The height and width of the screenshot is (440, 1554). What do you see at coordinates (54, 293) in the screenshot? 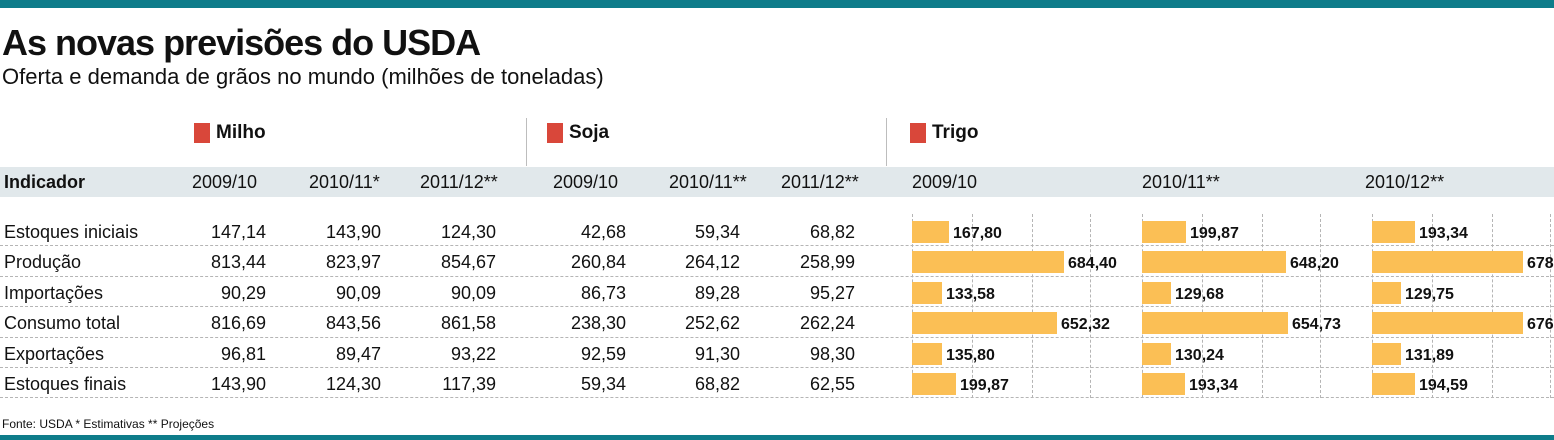
I see `row-indicator-label: Importações` at bounding box center [54, 293].